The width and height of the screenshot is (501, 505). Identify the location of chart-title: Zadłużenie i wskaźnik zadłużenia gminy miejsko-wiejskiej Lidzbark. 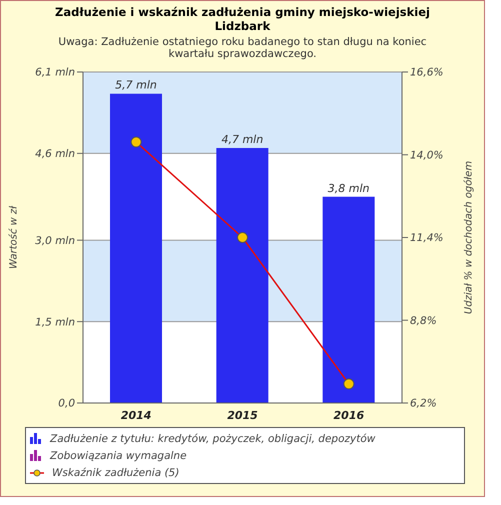
(242, 19).